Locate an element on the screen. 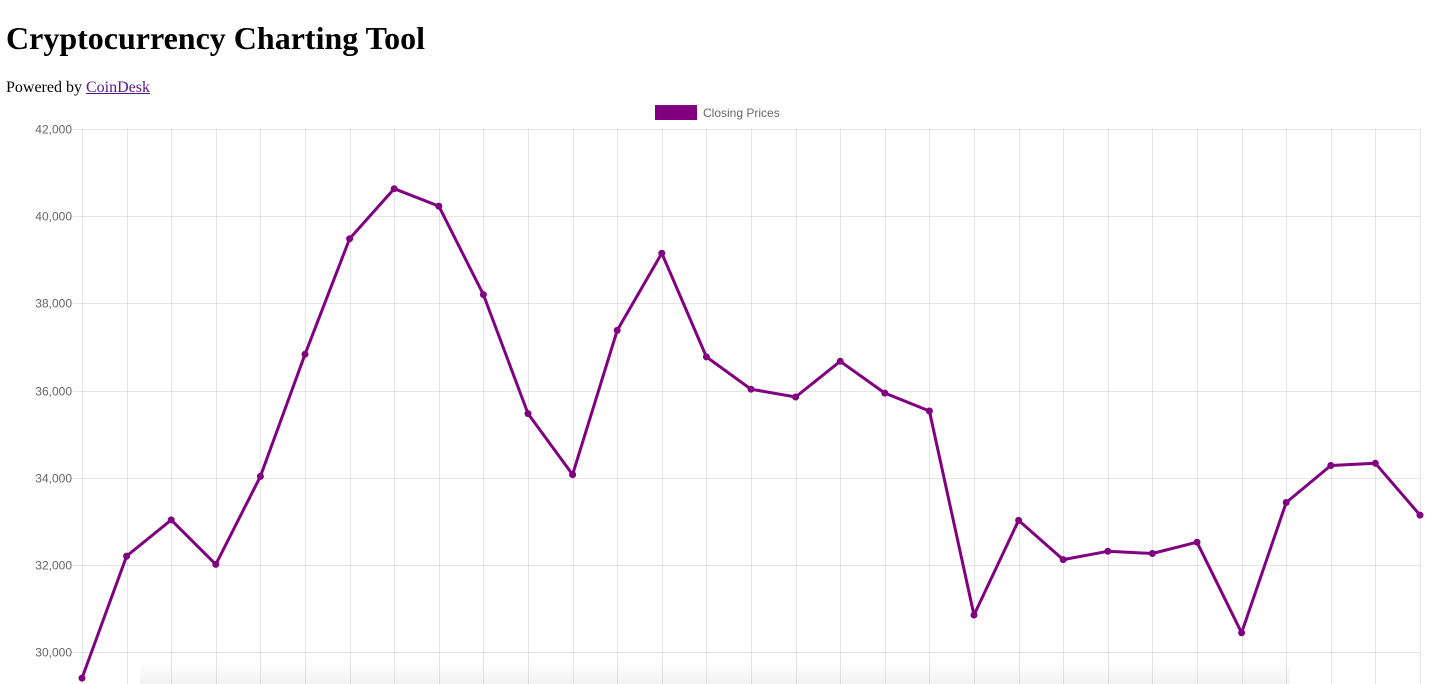 The width and height of the screenshot is (1431, 684). y-tick-label: 42,000 is located at coordinates (53, 130).